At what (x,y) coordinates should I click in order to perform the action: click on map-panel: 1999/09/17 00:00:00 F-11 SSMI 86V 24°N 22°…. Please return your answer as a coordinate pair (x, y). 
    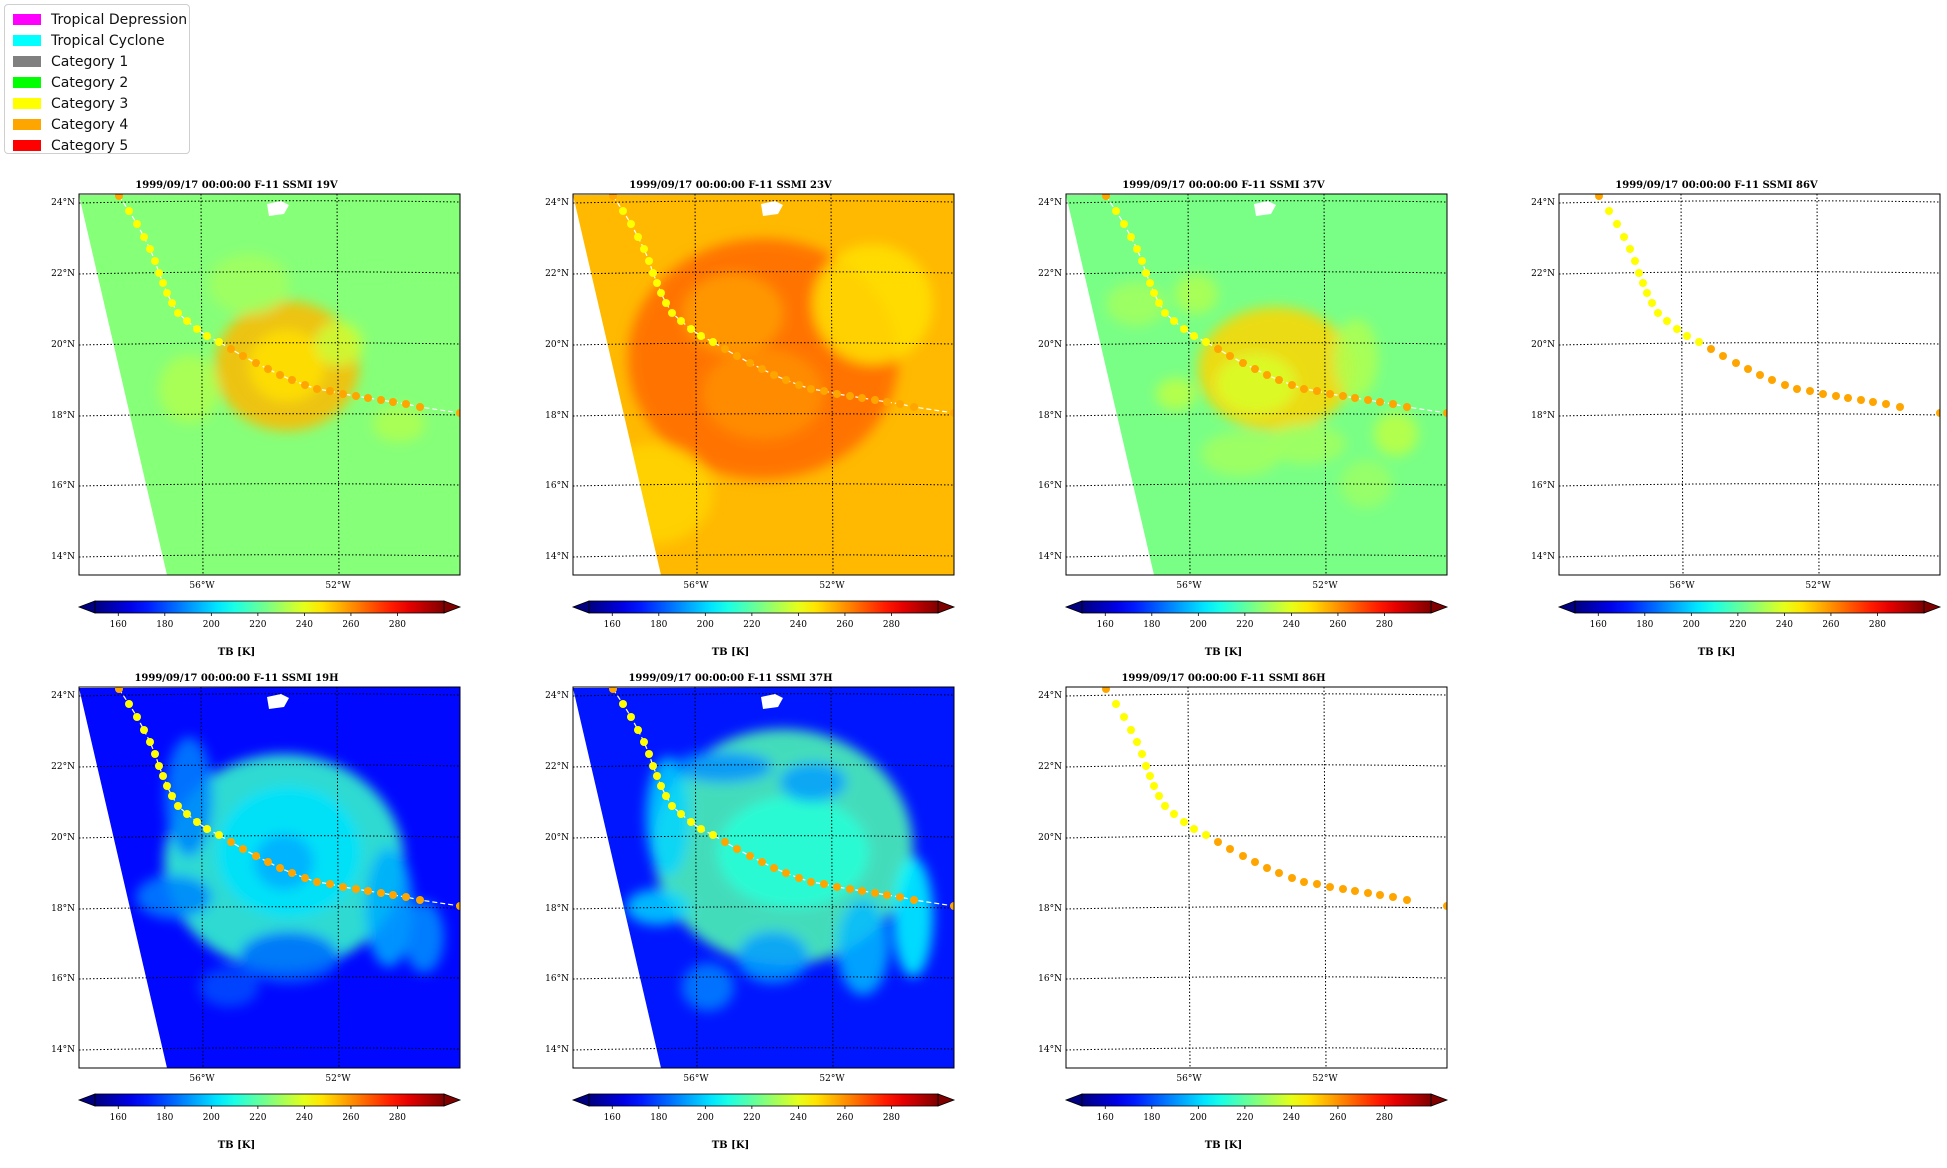
    Looking at the image, I should click on (1715, 427).